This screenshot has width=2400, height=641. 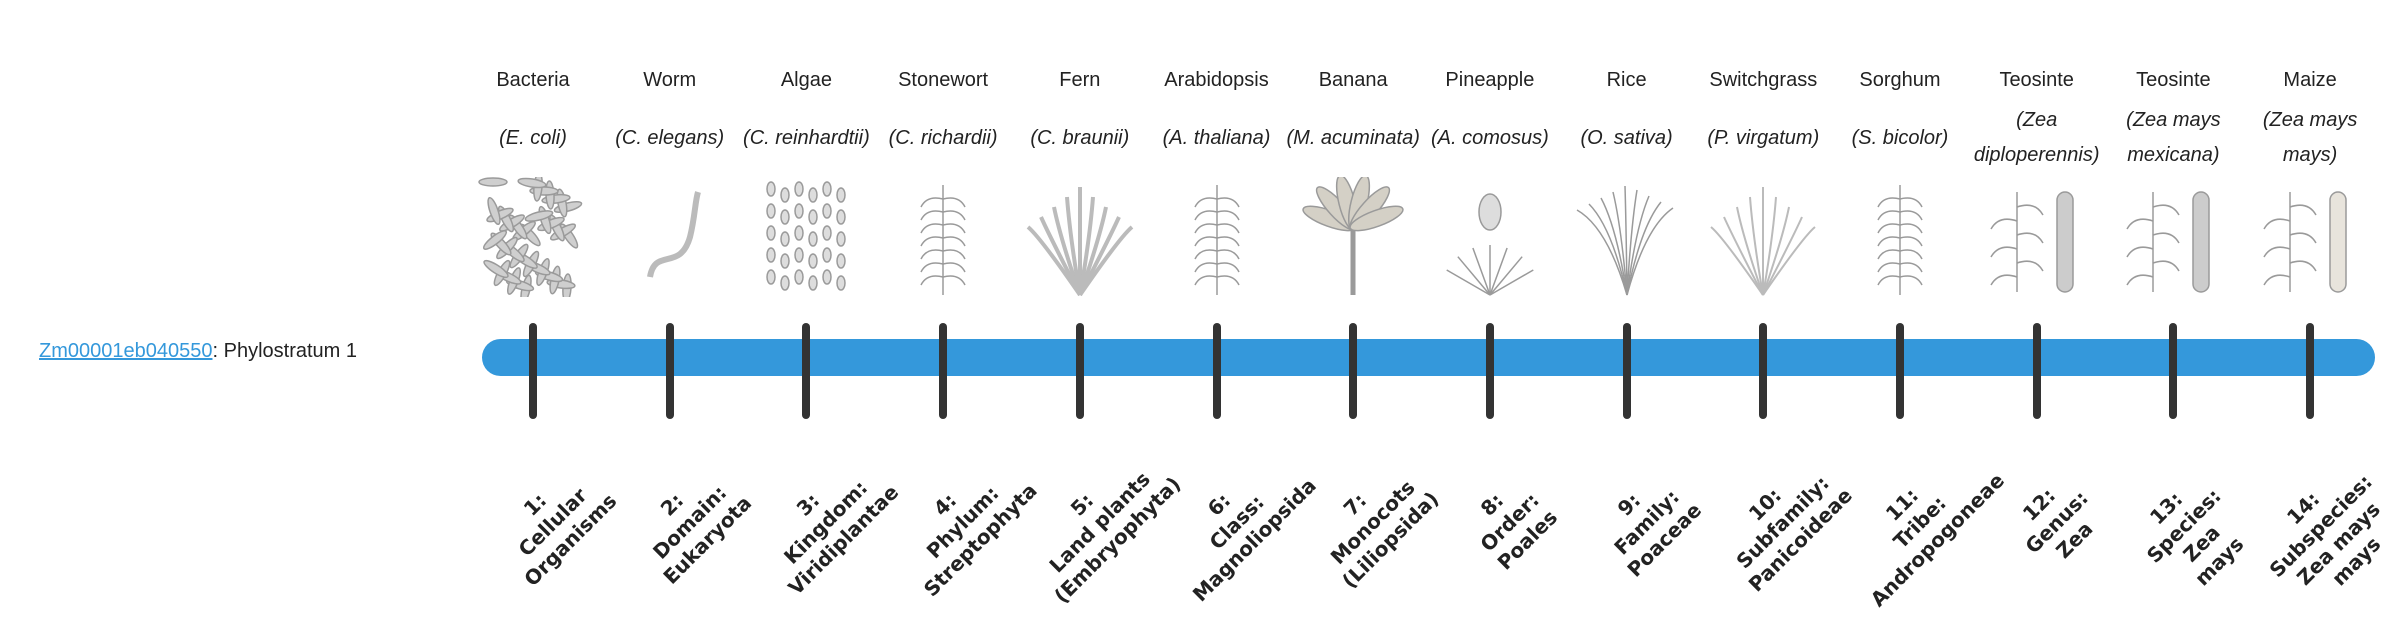 I want to click on fern-illustration, so click(x=1080, y=242).